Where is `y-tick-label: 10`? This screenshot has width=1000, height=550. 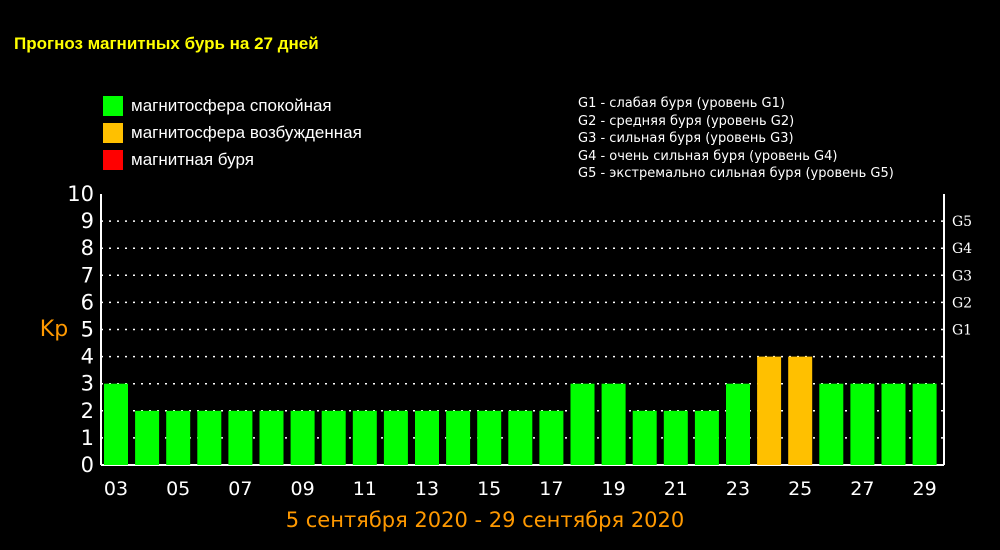
y-tick-label: 10 is located at coordinates (80, 194).